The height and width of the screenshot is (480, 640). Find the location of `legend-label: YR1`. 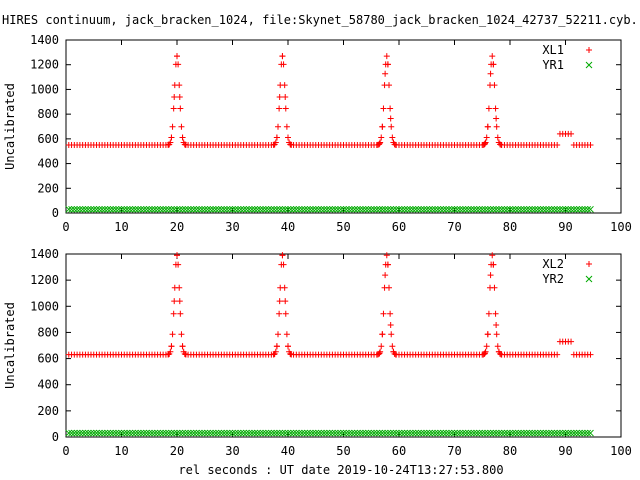

legend-label: YR1 is located at coordinates (553, 65).